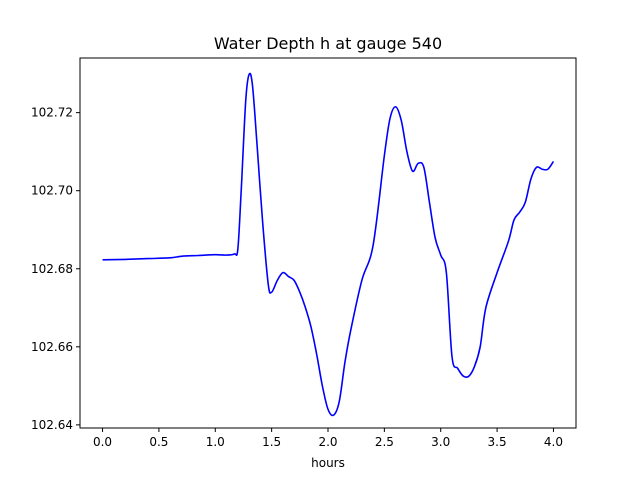 Image resolution: width=640 pixels, height=480 pixels. What do you see at coordinates (384, 442) in the screenshot?
I see `x-tick-label: 2.5` at bounding box center [384, 442].